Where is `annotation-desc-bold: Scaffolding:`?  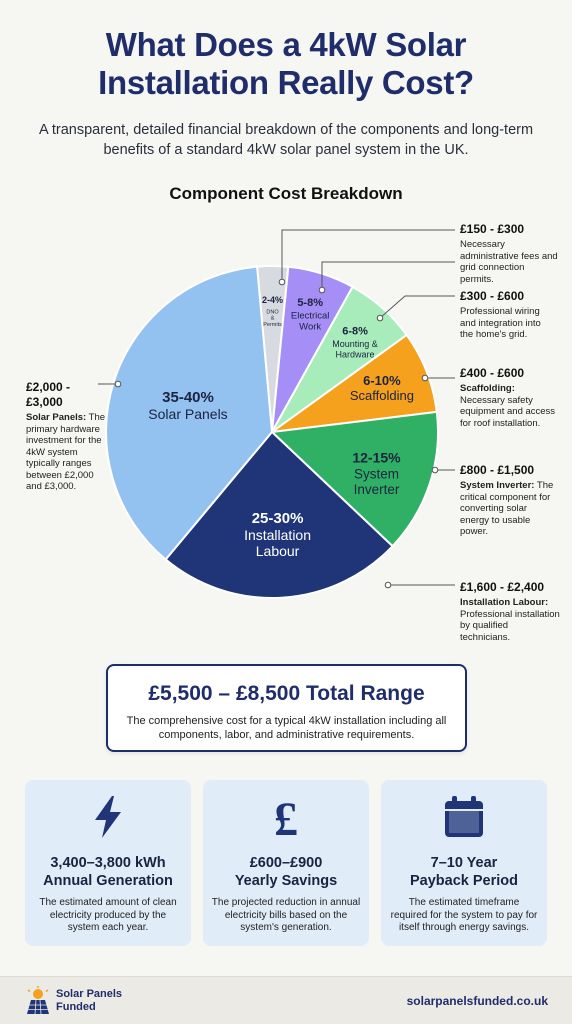
annotation-desc-bold: Scaffolding: is located at coordinates (487, 388).